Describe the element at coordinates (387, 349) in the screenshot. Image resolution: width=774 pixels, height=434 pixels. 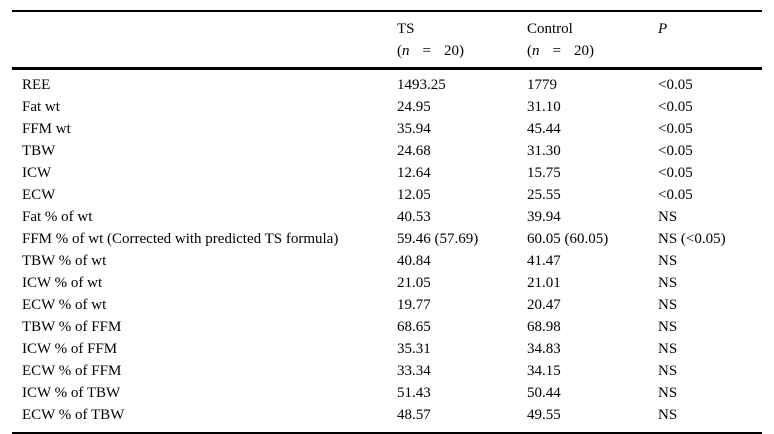
I see `table-row: ICW % of FFM 35.31 34.83 NS` at that location.